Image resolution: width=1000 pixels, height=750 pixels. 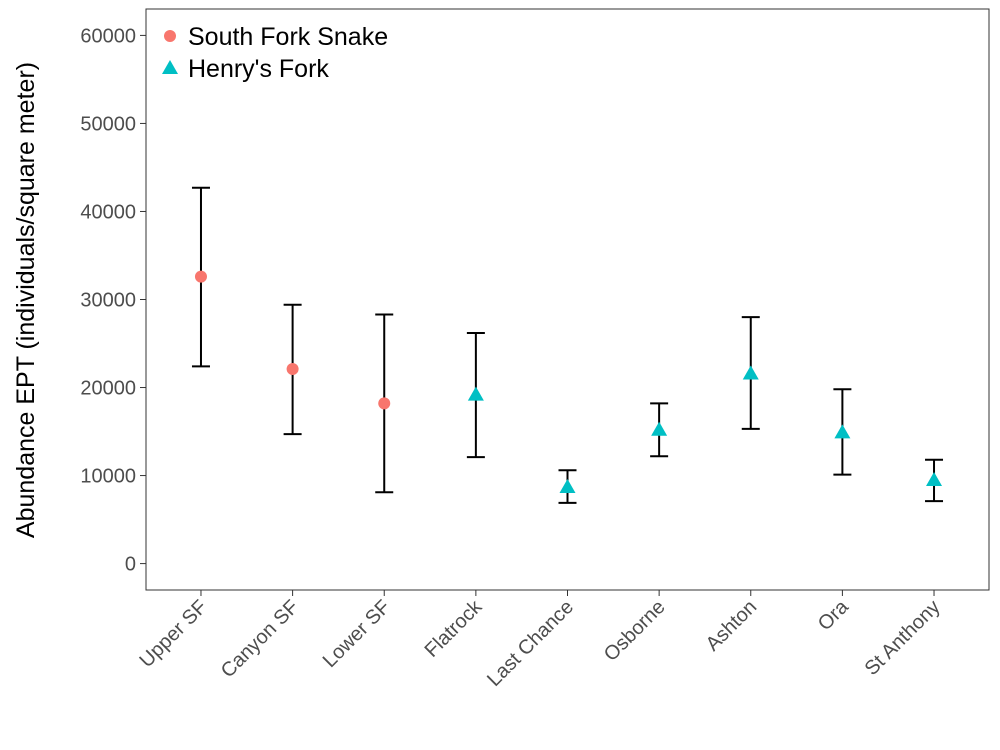 I want to click on legend-key-circle, so click(x=170, y=36).